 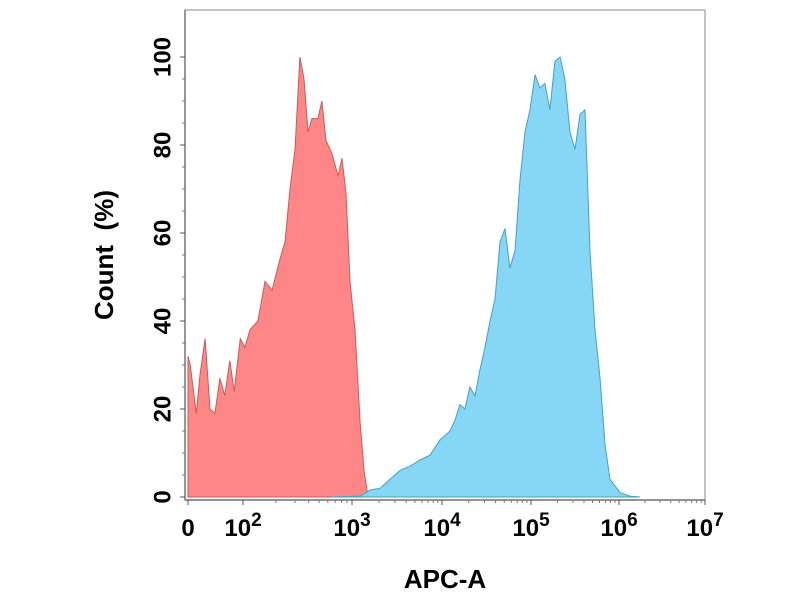 What do you see at coordinates (256, 520) in the screenshot?
I see `x-tick-exponent: 2` at bounding box center [256, 520].